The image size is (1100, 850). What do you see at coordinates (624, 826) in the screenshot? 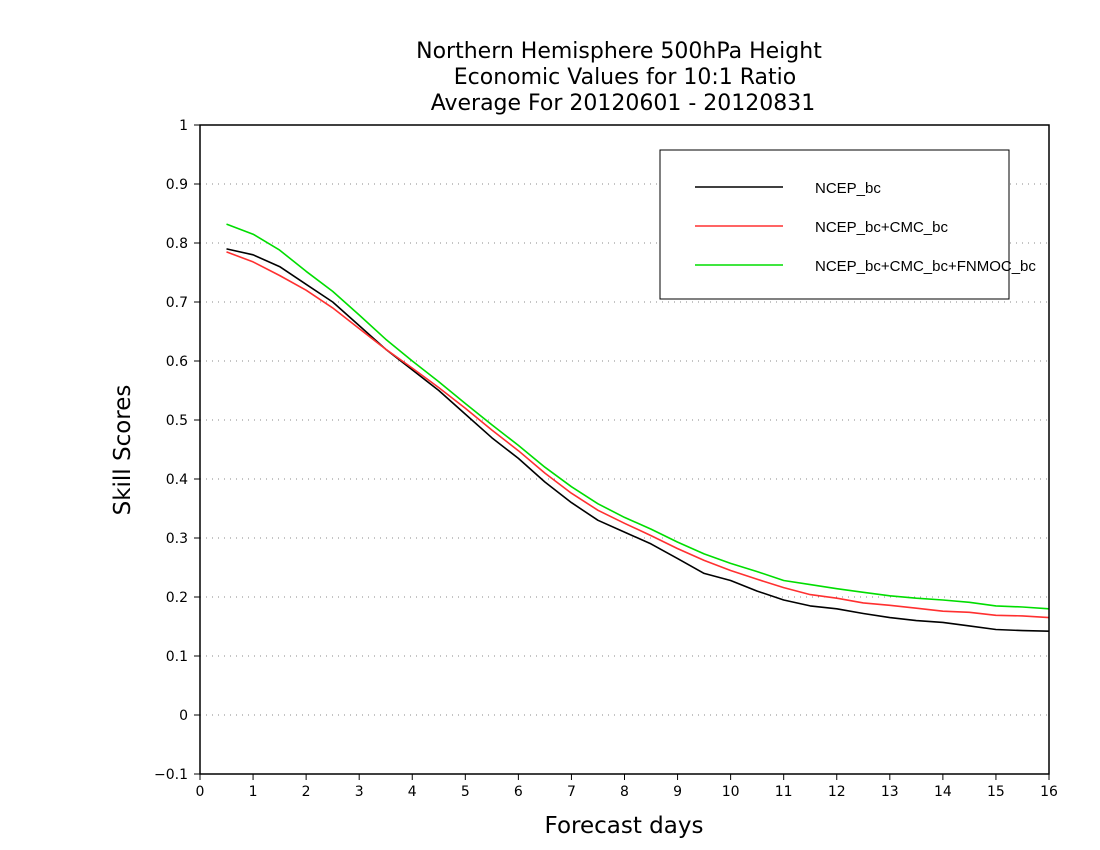
I see `x-axis-title: Forecast days` at bounding box center [624, 826].